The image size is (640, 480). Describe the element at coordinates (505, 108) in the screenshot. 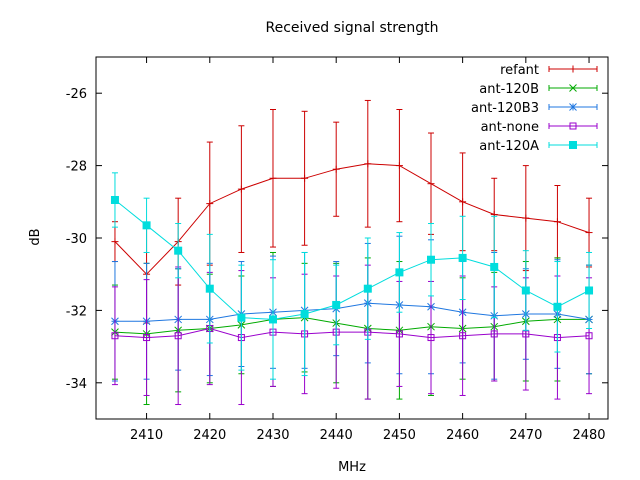

I see `legend-label: ant-120B3` at that location.